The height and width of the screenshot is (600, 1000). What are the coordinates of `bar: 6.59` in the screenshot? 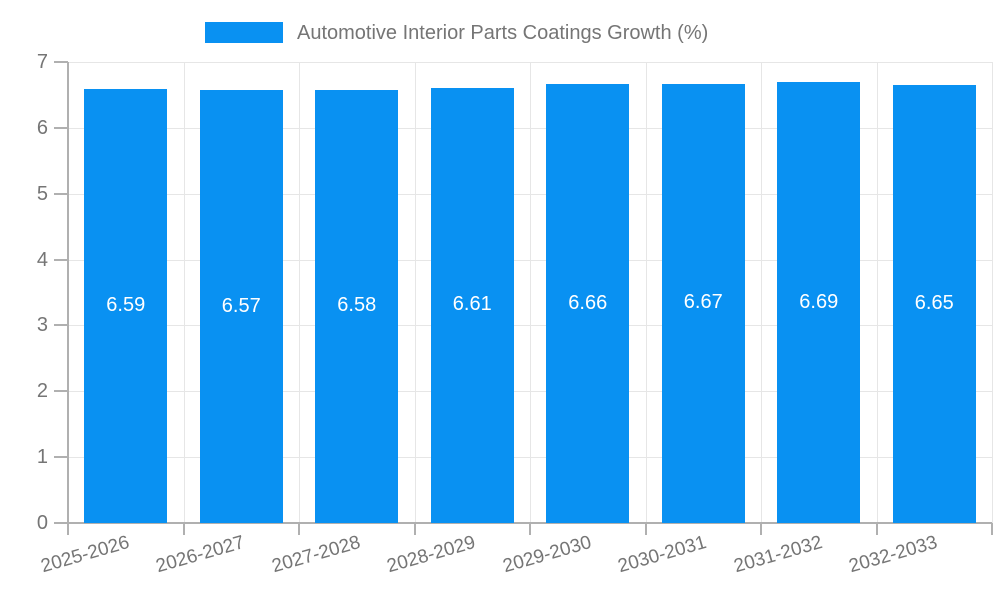 It's located at (126, 306).